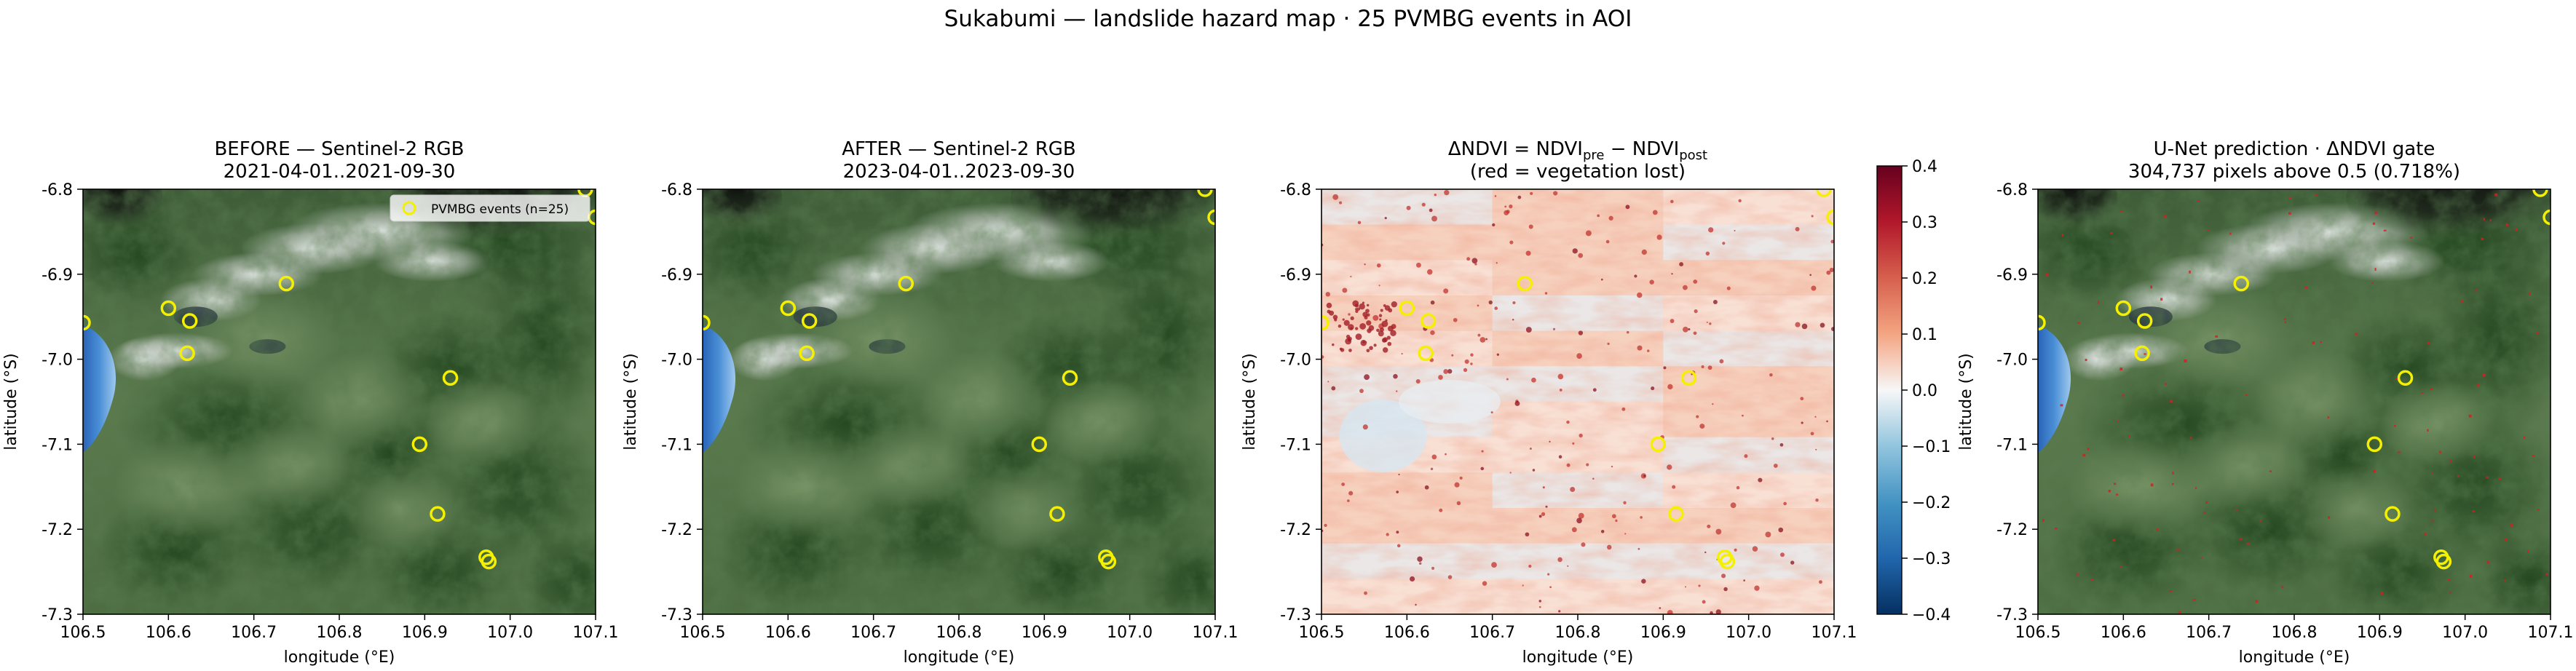  Describe the element at coordinates (1295, 275) in the screenshot. I see `dndvi-ytick-label: -6.9` at that location.